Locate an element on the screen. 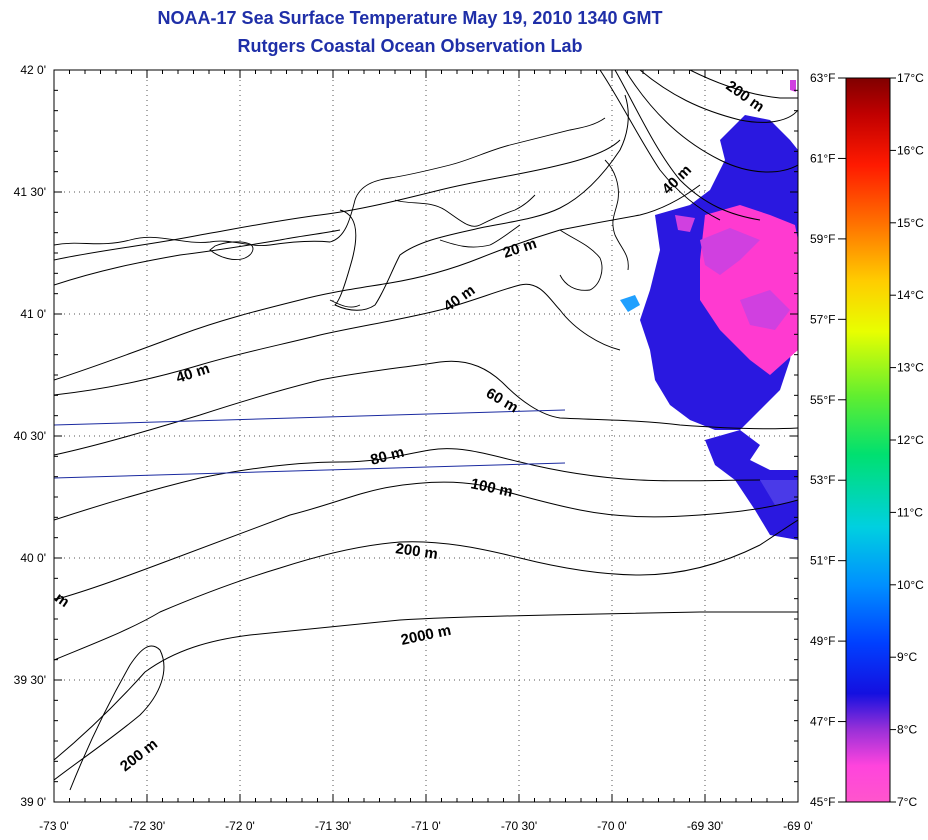 Image resolution: width=928 pixels, height=840 pixels. celsius-label: 14°C is located at coordinates (910, 295).